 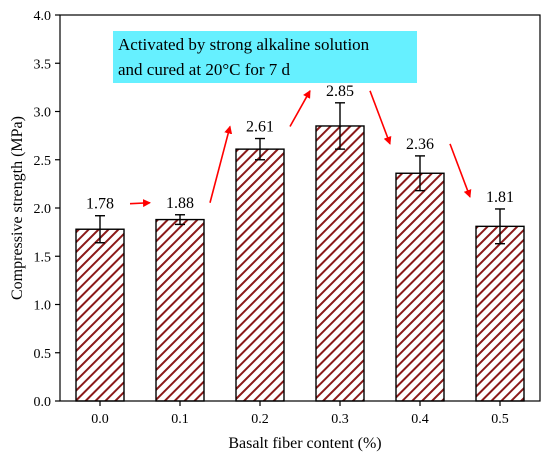 What do you see at coordinates (43, 16) in the screenshot?
I see `y-tick-label-4.0: 4.0` at bounding box center [43, 16].